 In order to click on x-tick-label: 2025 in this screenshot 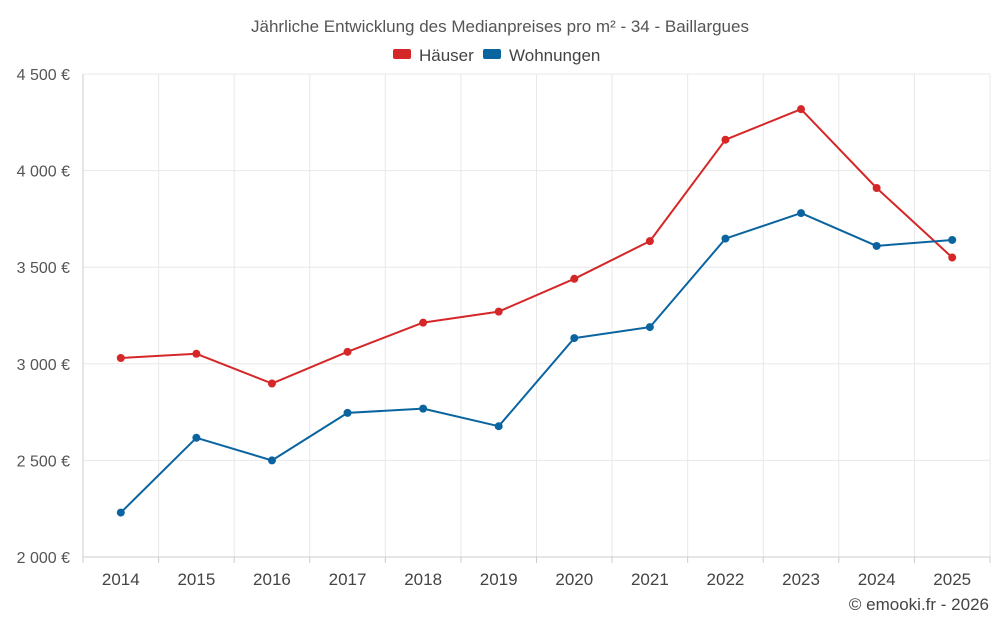, I will do `click(952, 579)`.